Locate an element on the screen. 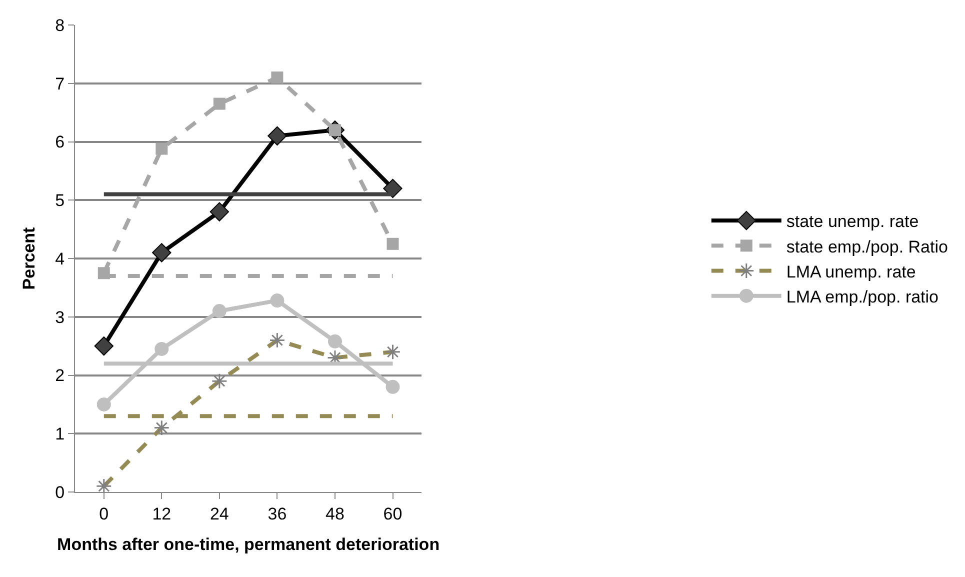 This screenshot has width=965, height=577. y-tick-label: 7 is located at coordinates (60, 84).